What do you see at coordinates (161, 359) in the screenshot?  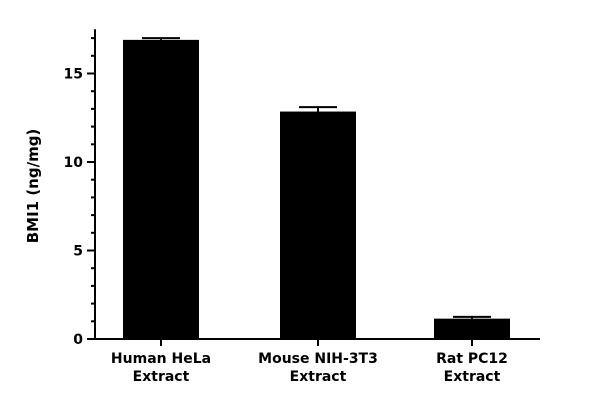 I see `x-tick-label: Human HeLa` at bounding box center [161, 359].